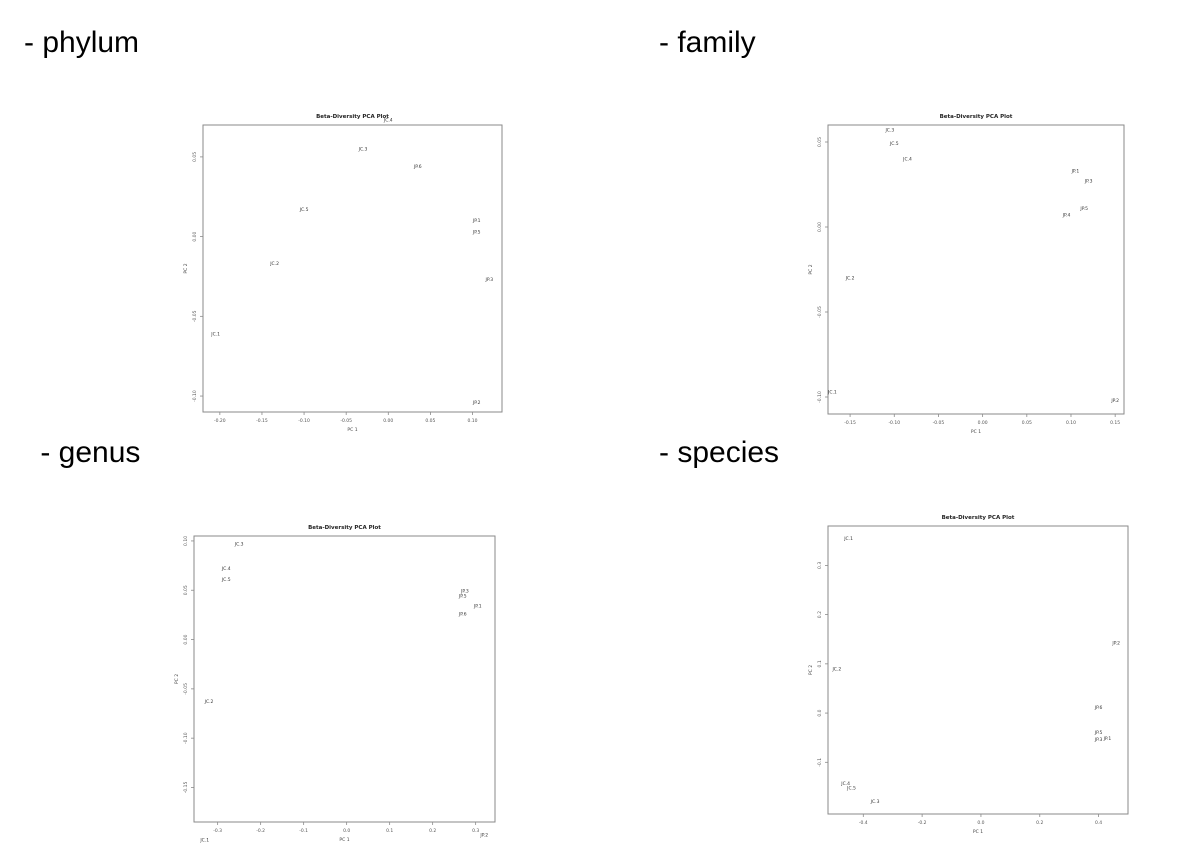 This screenshot has width=1202, height=851. What do you see at coordinates (82, 42) in the screenshot?
I see `section-label-phylum: - phylum` at bounding box center [82, 42].